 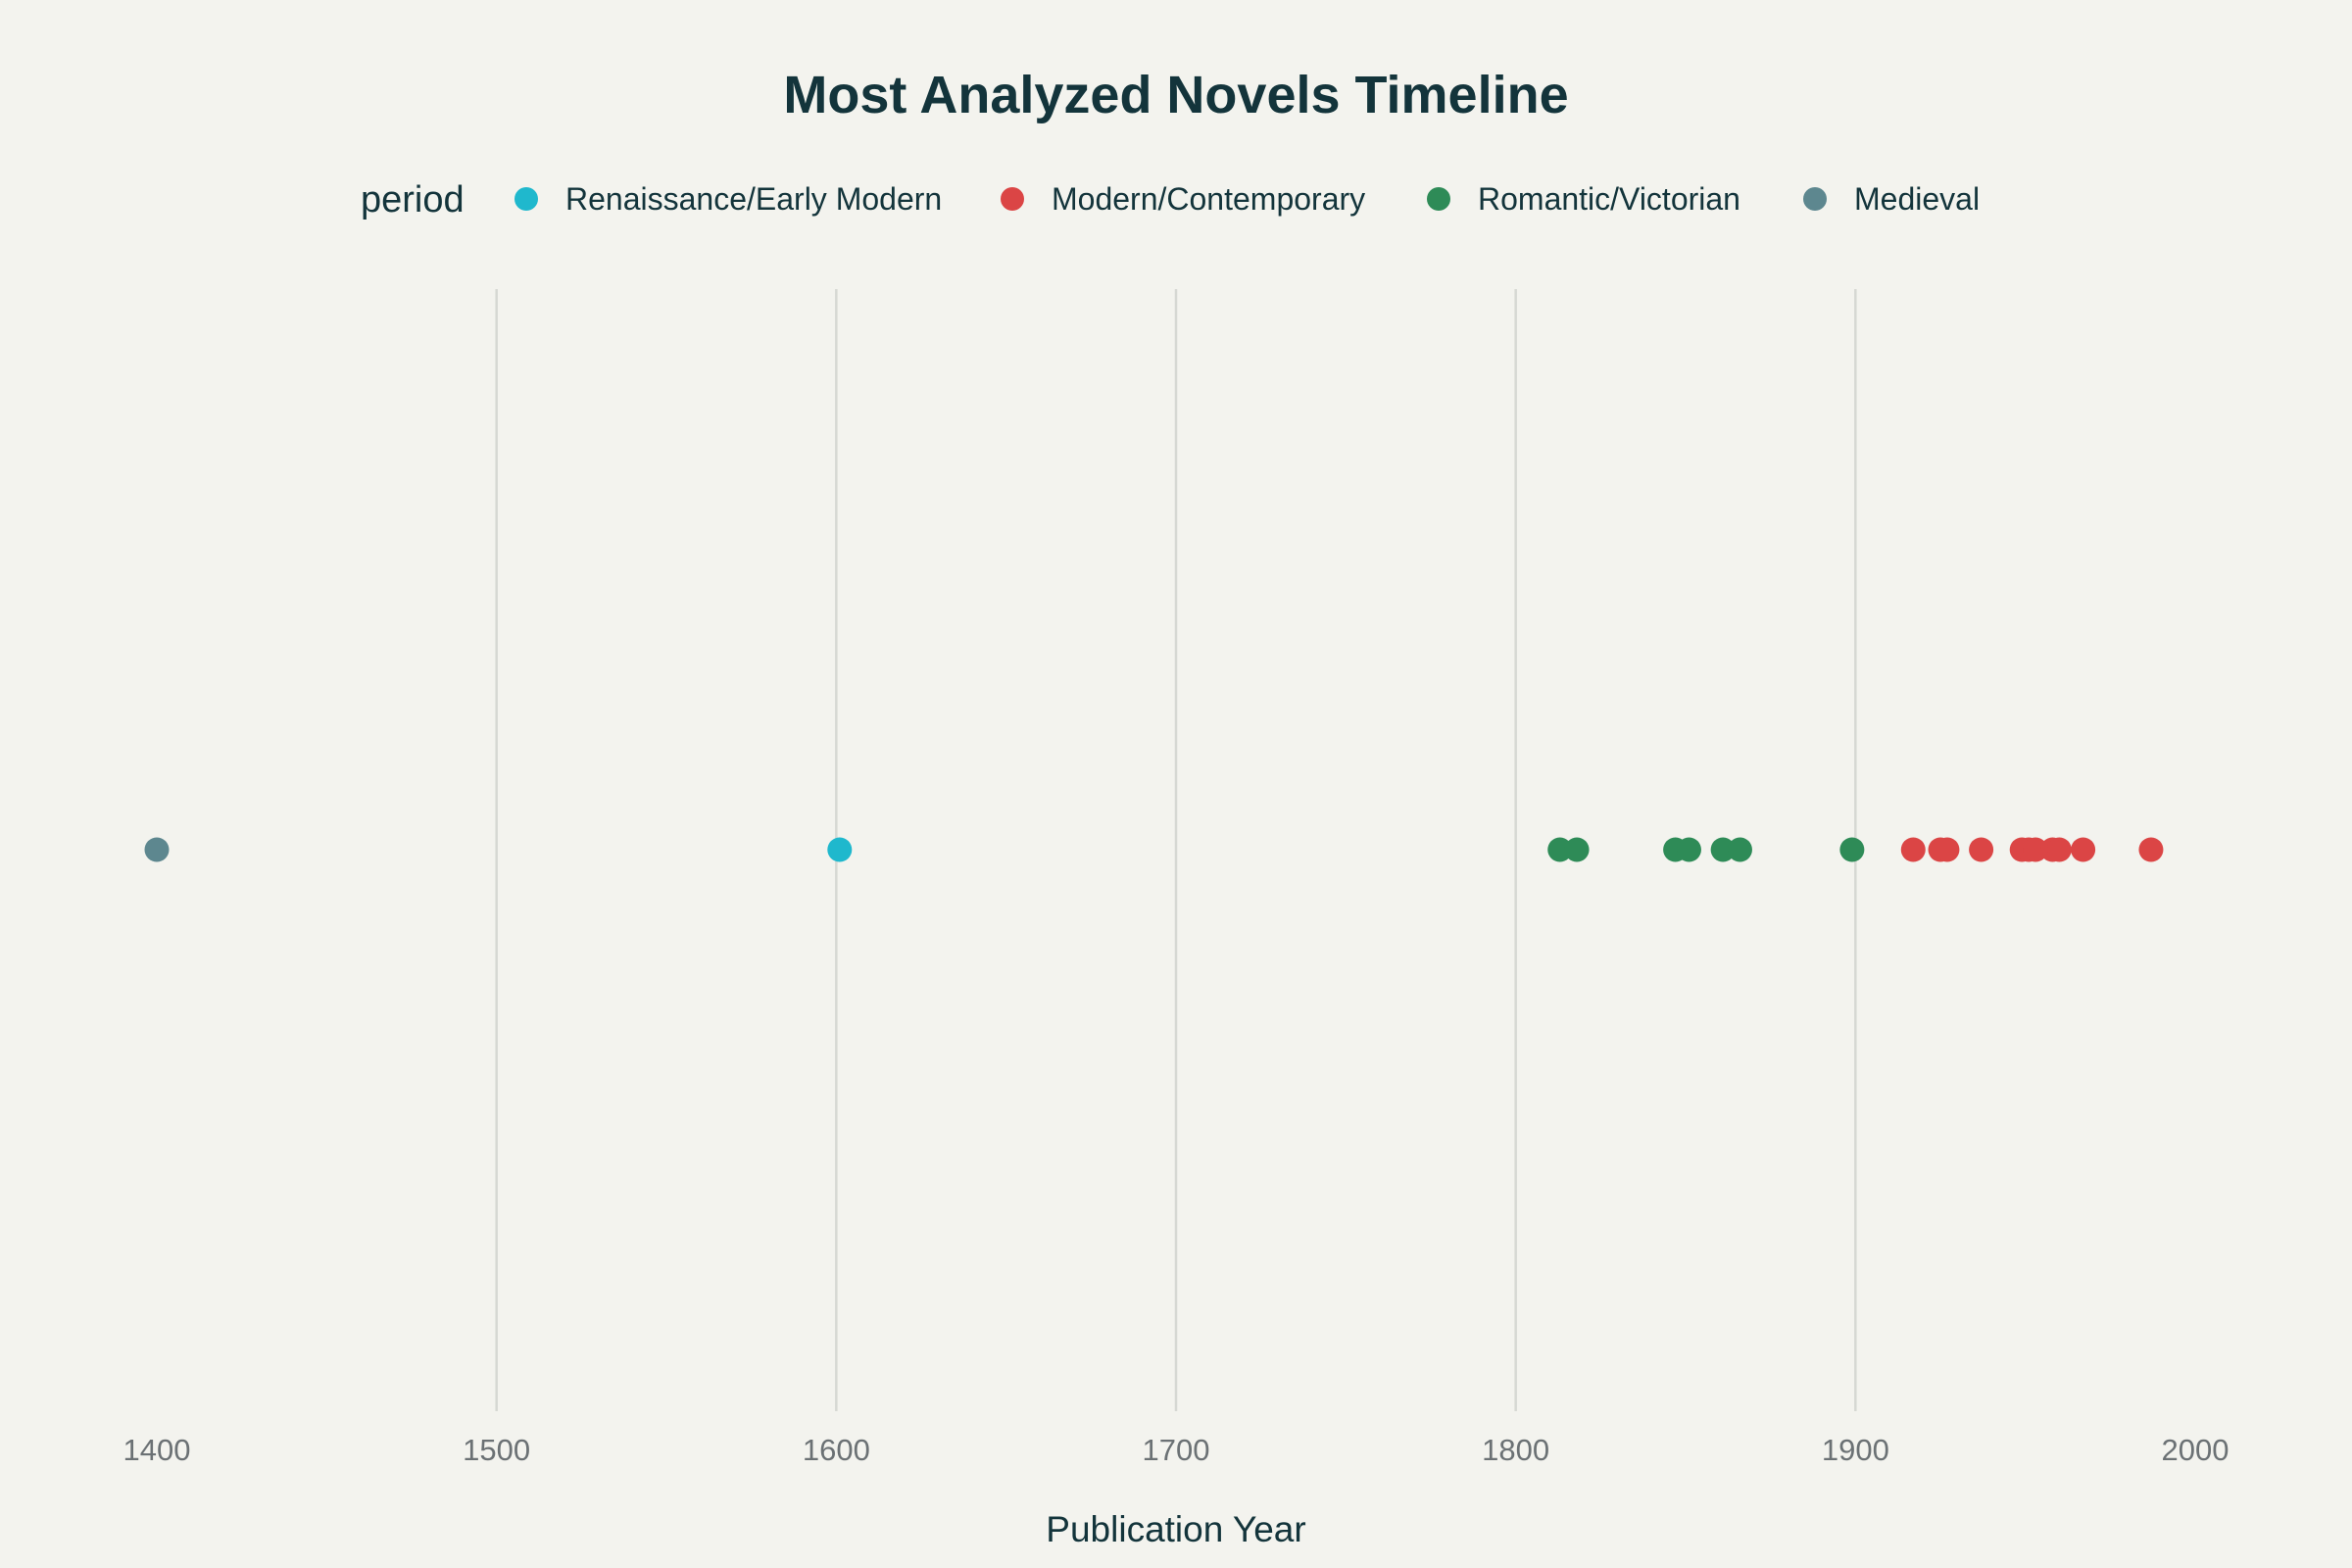 I want to click on x-axis-ticks: 1400 1500 1600 1700 1800 1900 2000, so click(x=1176, y=1450).